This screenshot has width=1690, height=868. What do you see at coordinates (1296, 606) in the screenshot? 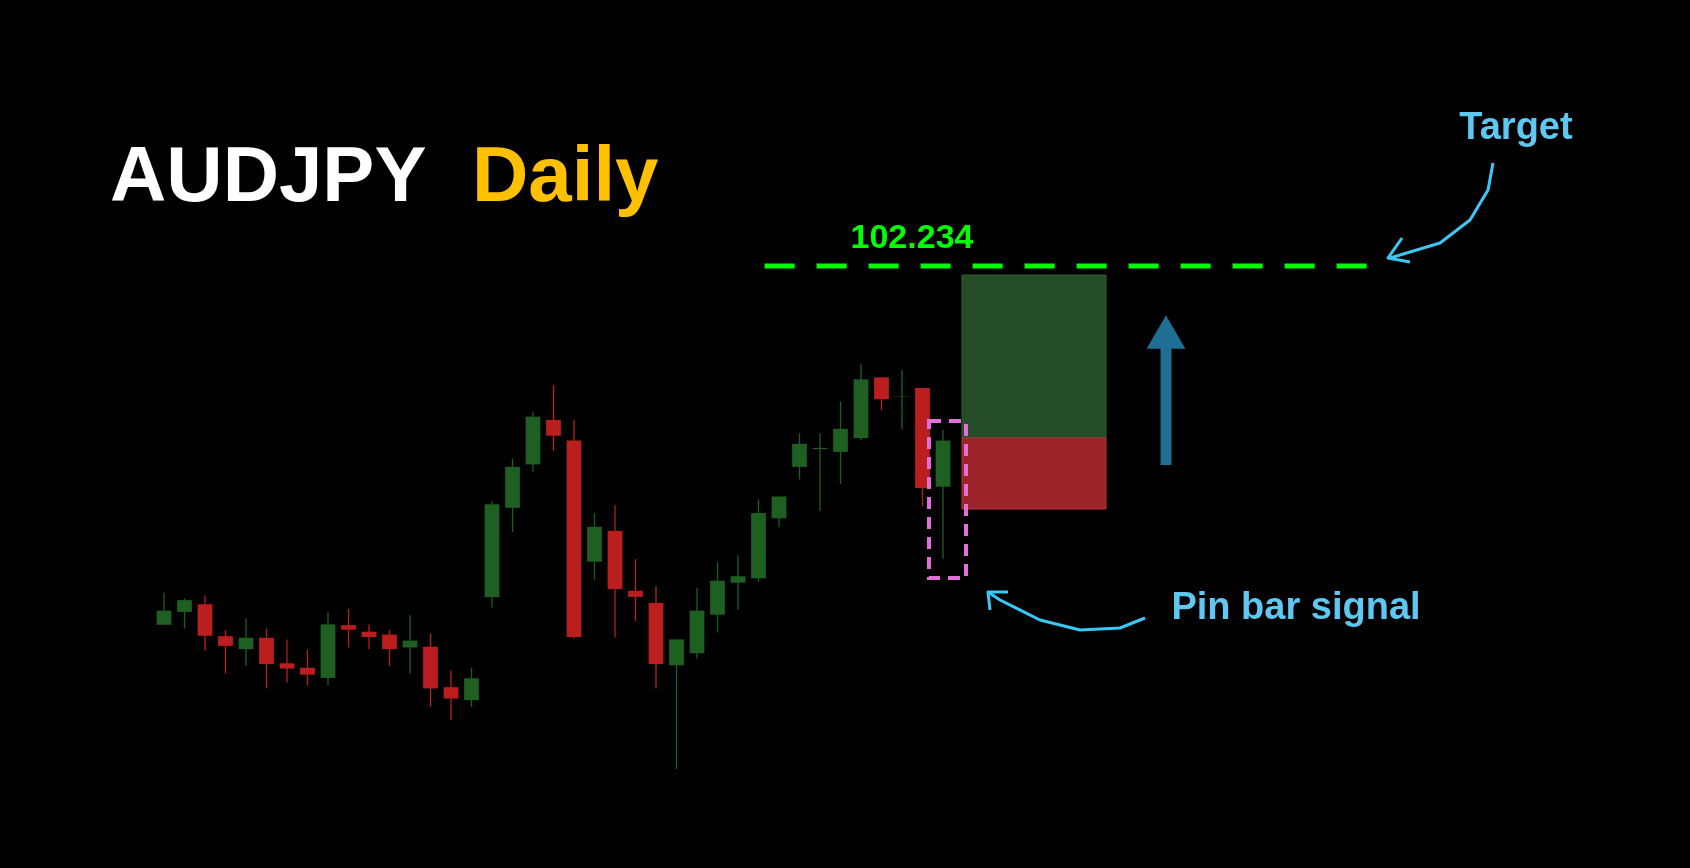
I see `text: Pin bar signal` at bounding box center [1296, 606].